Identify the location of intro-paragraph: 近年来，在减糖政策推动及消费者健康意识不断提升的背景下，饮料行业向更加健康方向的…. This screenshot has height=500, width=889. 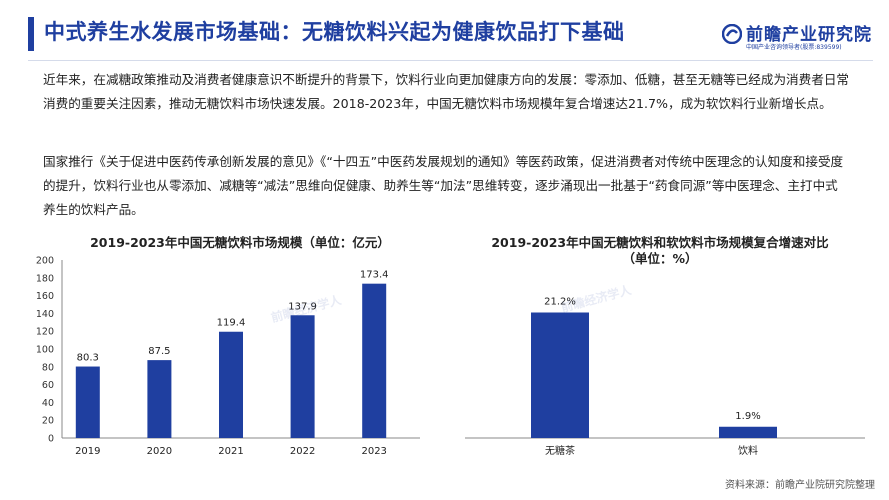
(446, 91).